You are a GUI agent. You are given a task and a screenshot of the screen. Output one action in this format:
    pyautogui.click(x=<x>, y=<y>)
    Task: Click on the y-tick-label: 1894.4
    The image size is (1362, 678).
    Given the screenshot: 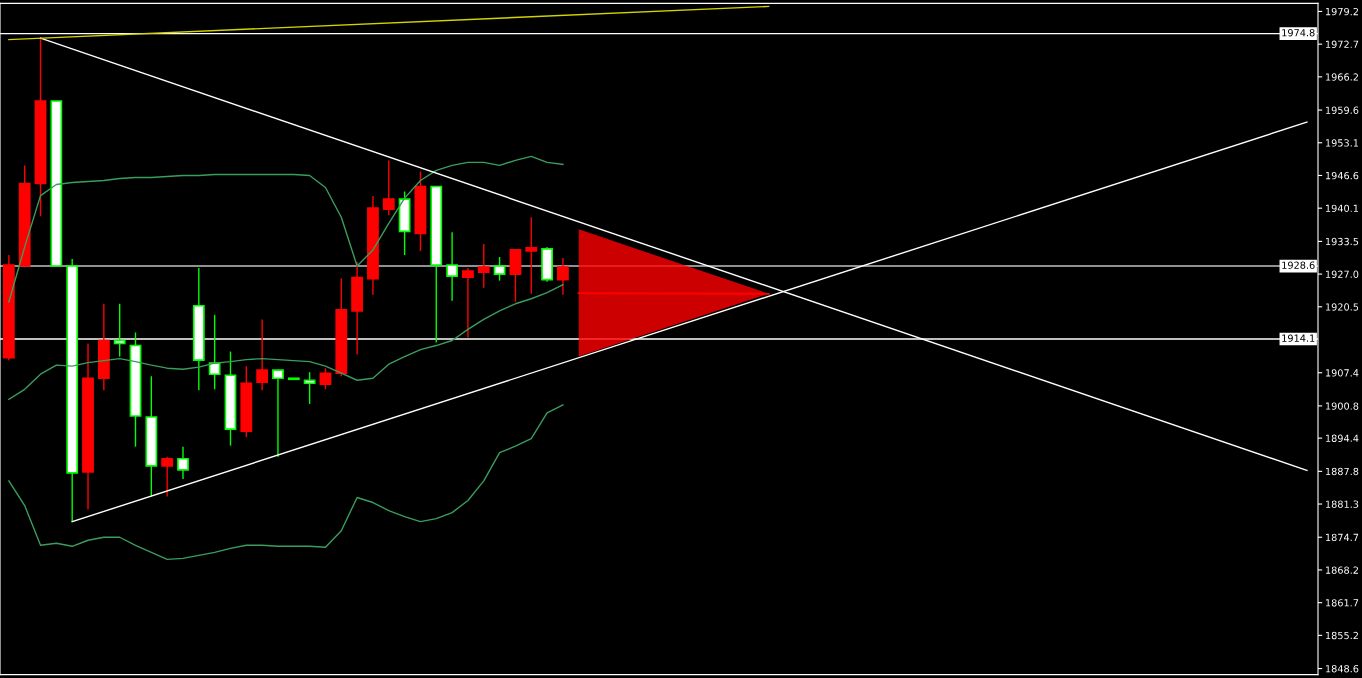 What is the action you would take?
    pyautogui.click(x=1342, y=438)
    